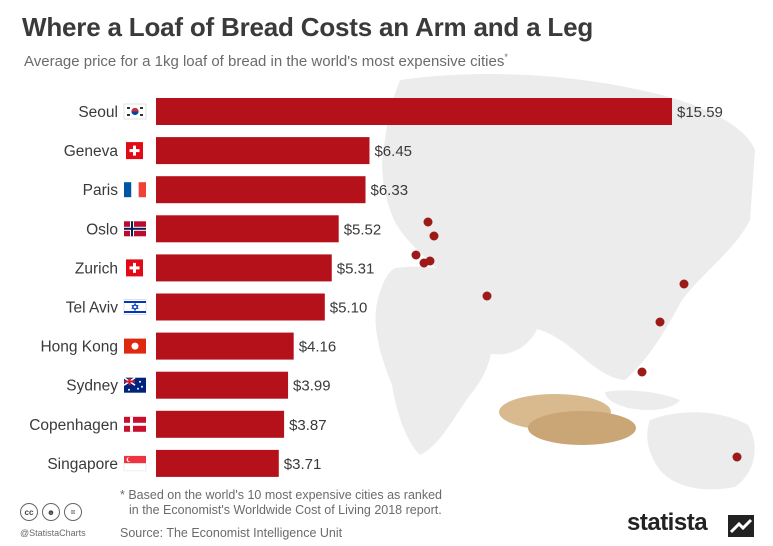  Describe the element at coordinates (135, 190) in the screenshot. I see `france-flag` at that location.